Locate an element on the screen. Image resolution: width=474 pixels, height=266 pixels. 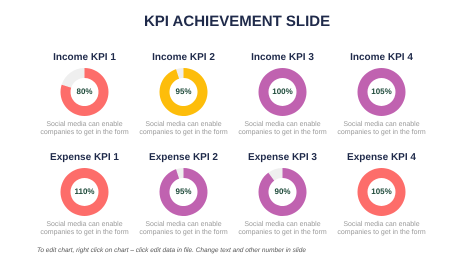
text: 110% is located at coordinates (84, 191).